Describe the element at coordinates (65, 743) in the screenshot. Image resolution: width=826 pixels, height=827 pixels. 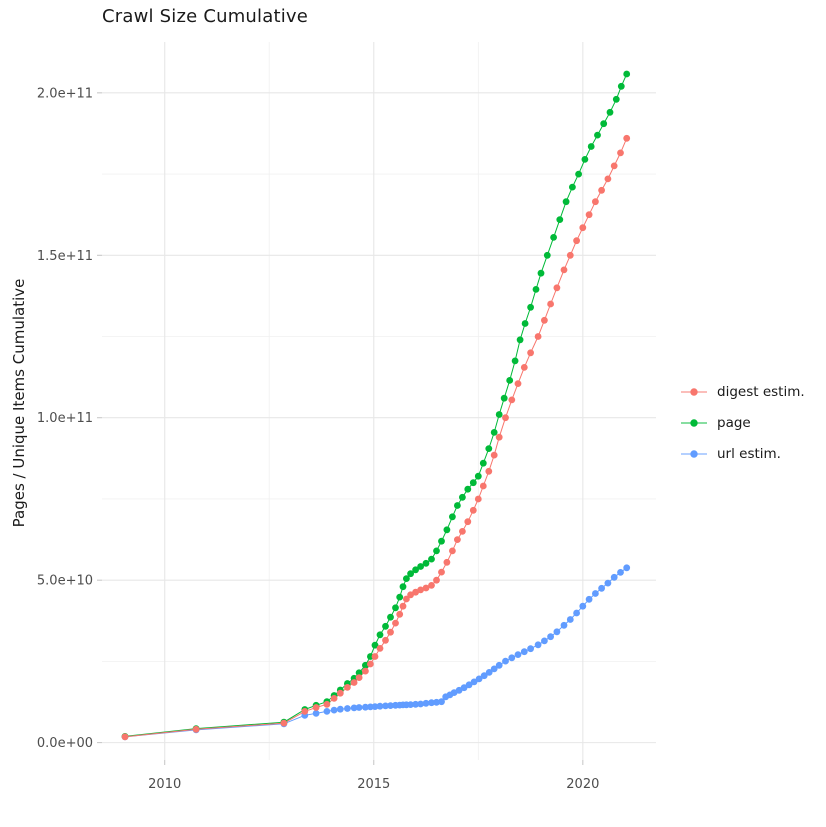
I see `y-tick-label: 0.0e+00` at that location.